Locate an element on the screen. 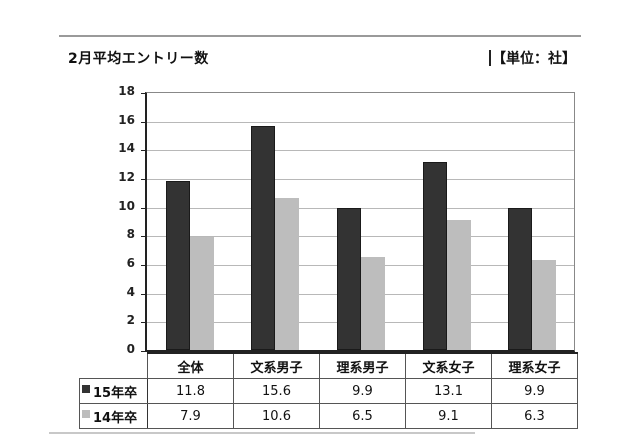 This screenshot has height=437, width=640. y-tick-label: 4 is located at coordinates (130, 291).